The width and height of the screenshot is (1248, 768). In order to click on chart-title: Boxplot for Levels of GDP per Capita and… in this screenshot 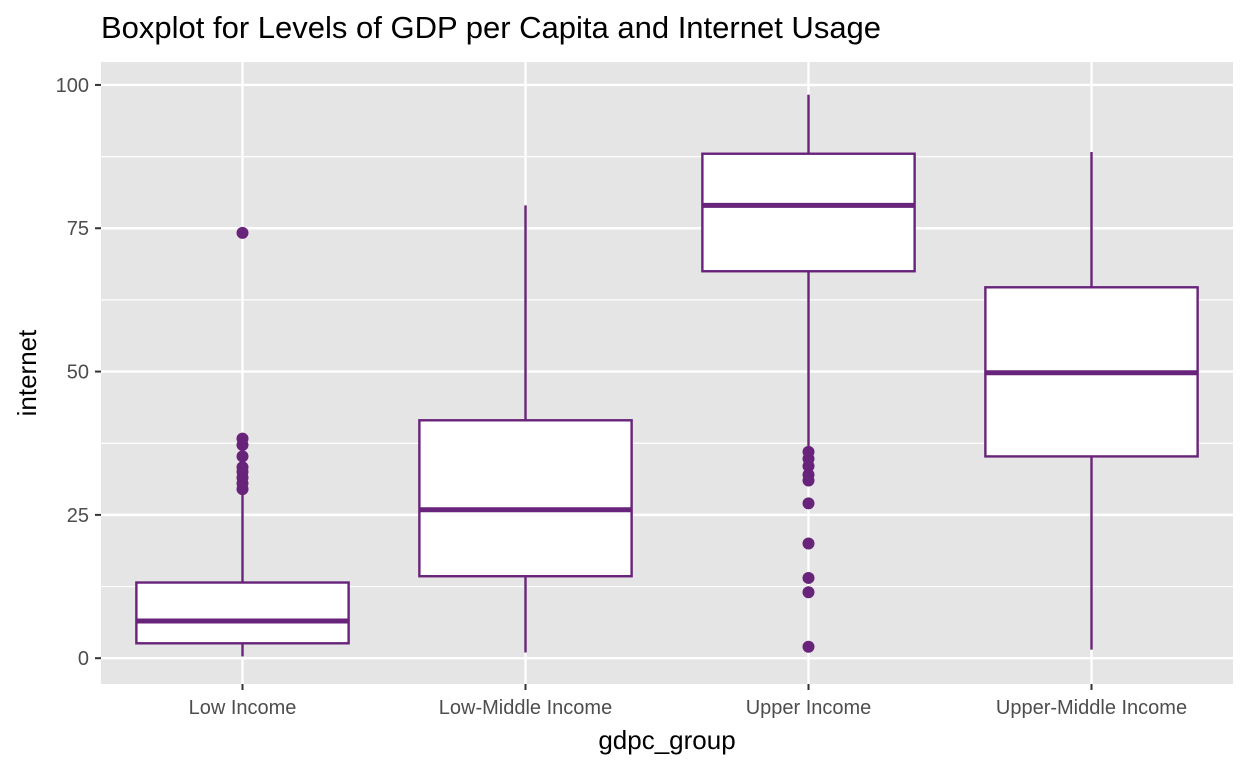, I will do `click(491, 27)`.